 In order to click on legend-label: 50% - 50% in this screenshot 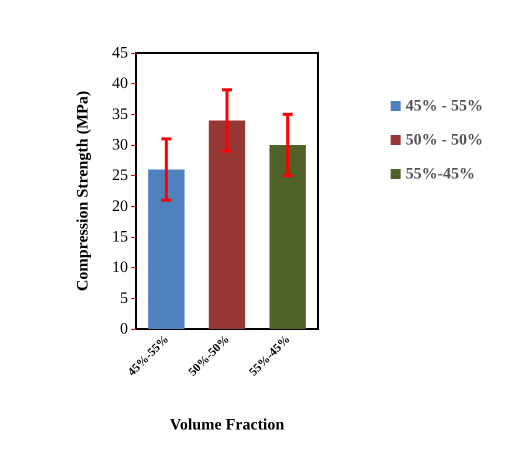, I will do `click(444, 140)`.